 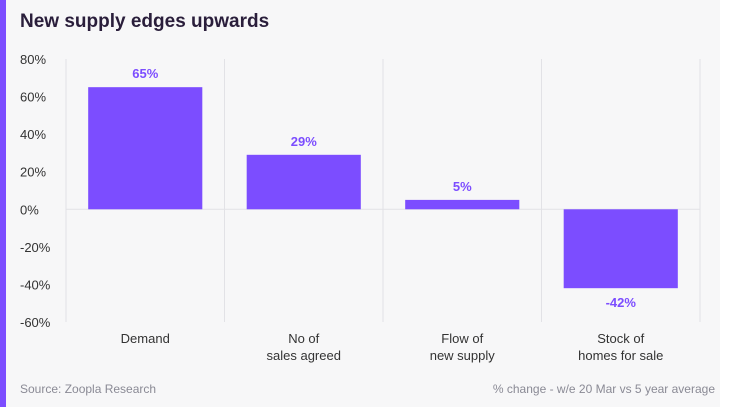 I want to click on measure-note: % change - w/e 20 Mar vs 5 year average, so click(x=603, y=389).